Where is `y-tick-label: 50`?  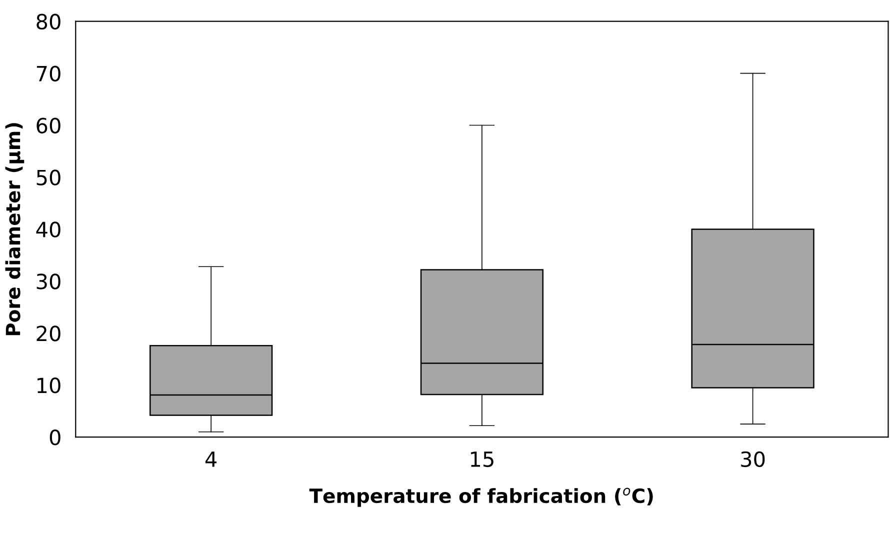
y-tick-label: 50 is located at coordinates (48, 178).